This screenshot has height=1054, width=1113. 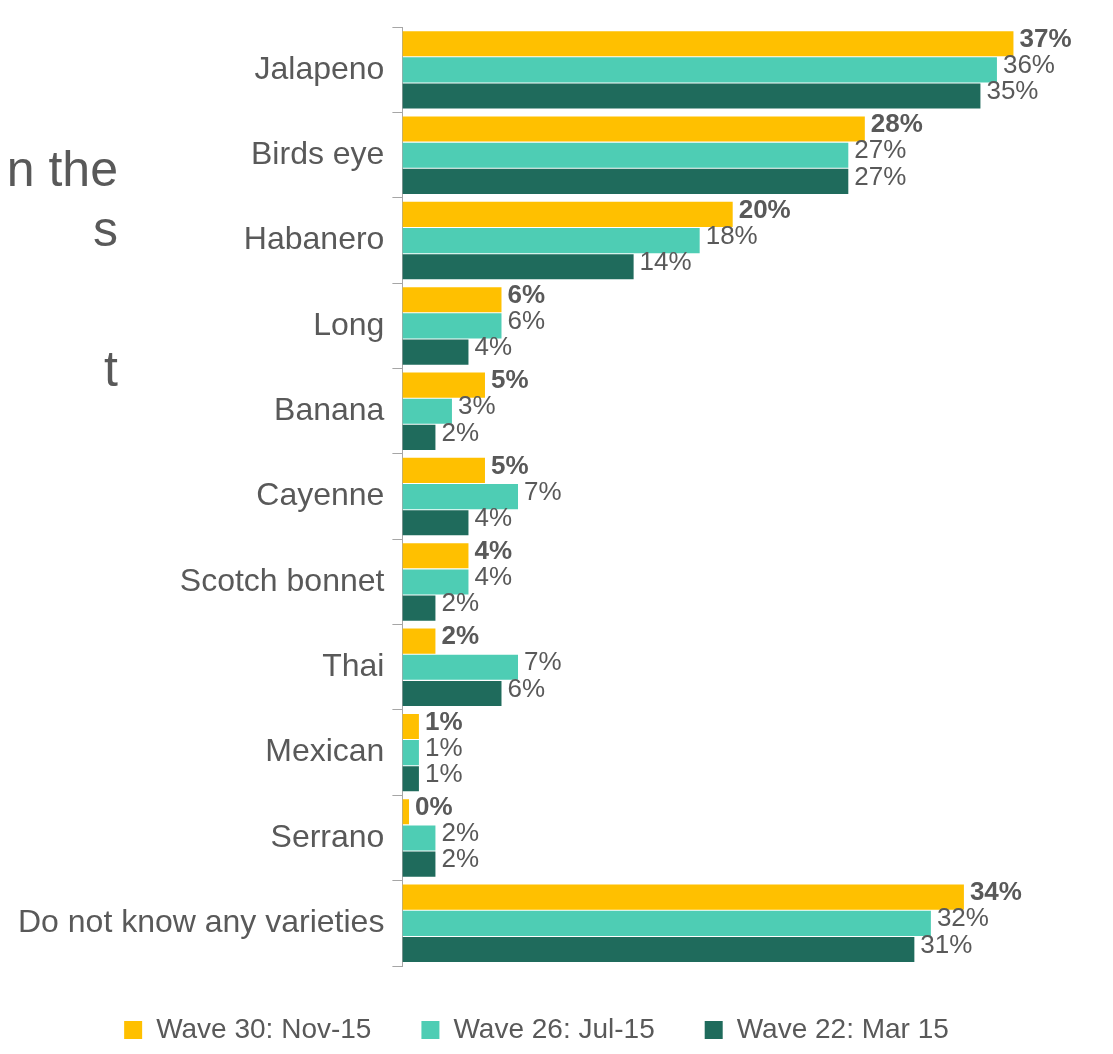 What do you see at coordinates (349, 323) in the screenshot?
I see `y-tick-label: Long` at bounding box center [349, 323].